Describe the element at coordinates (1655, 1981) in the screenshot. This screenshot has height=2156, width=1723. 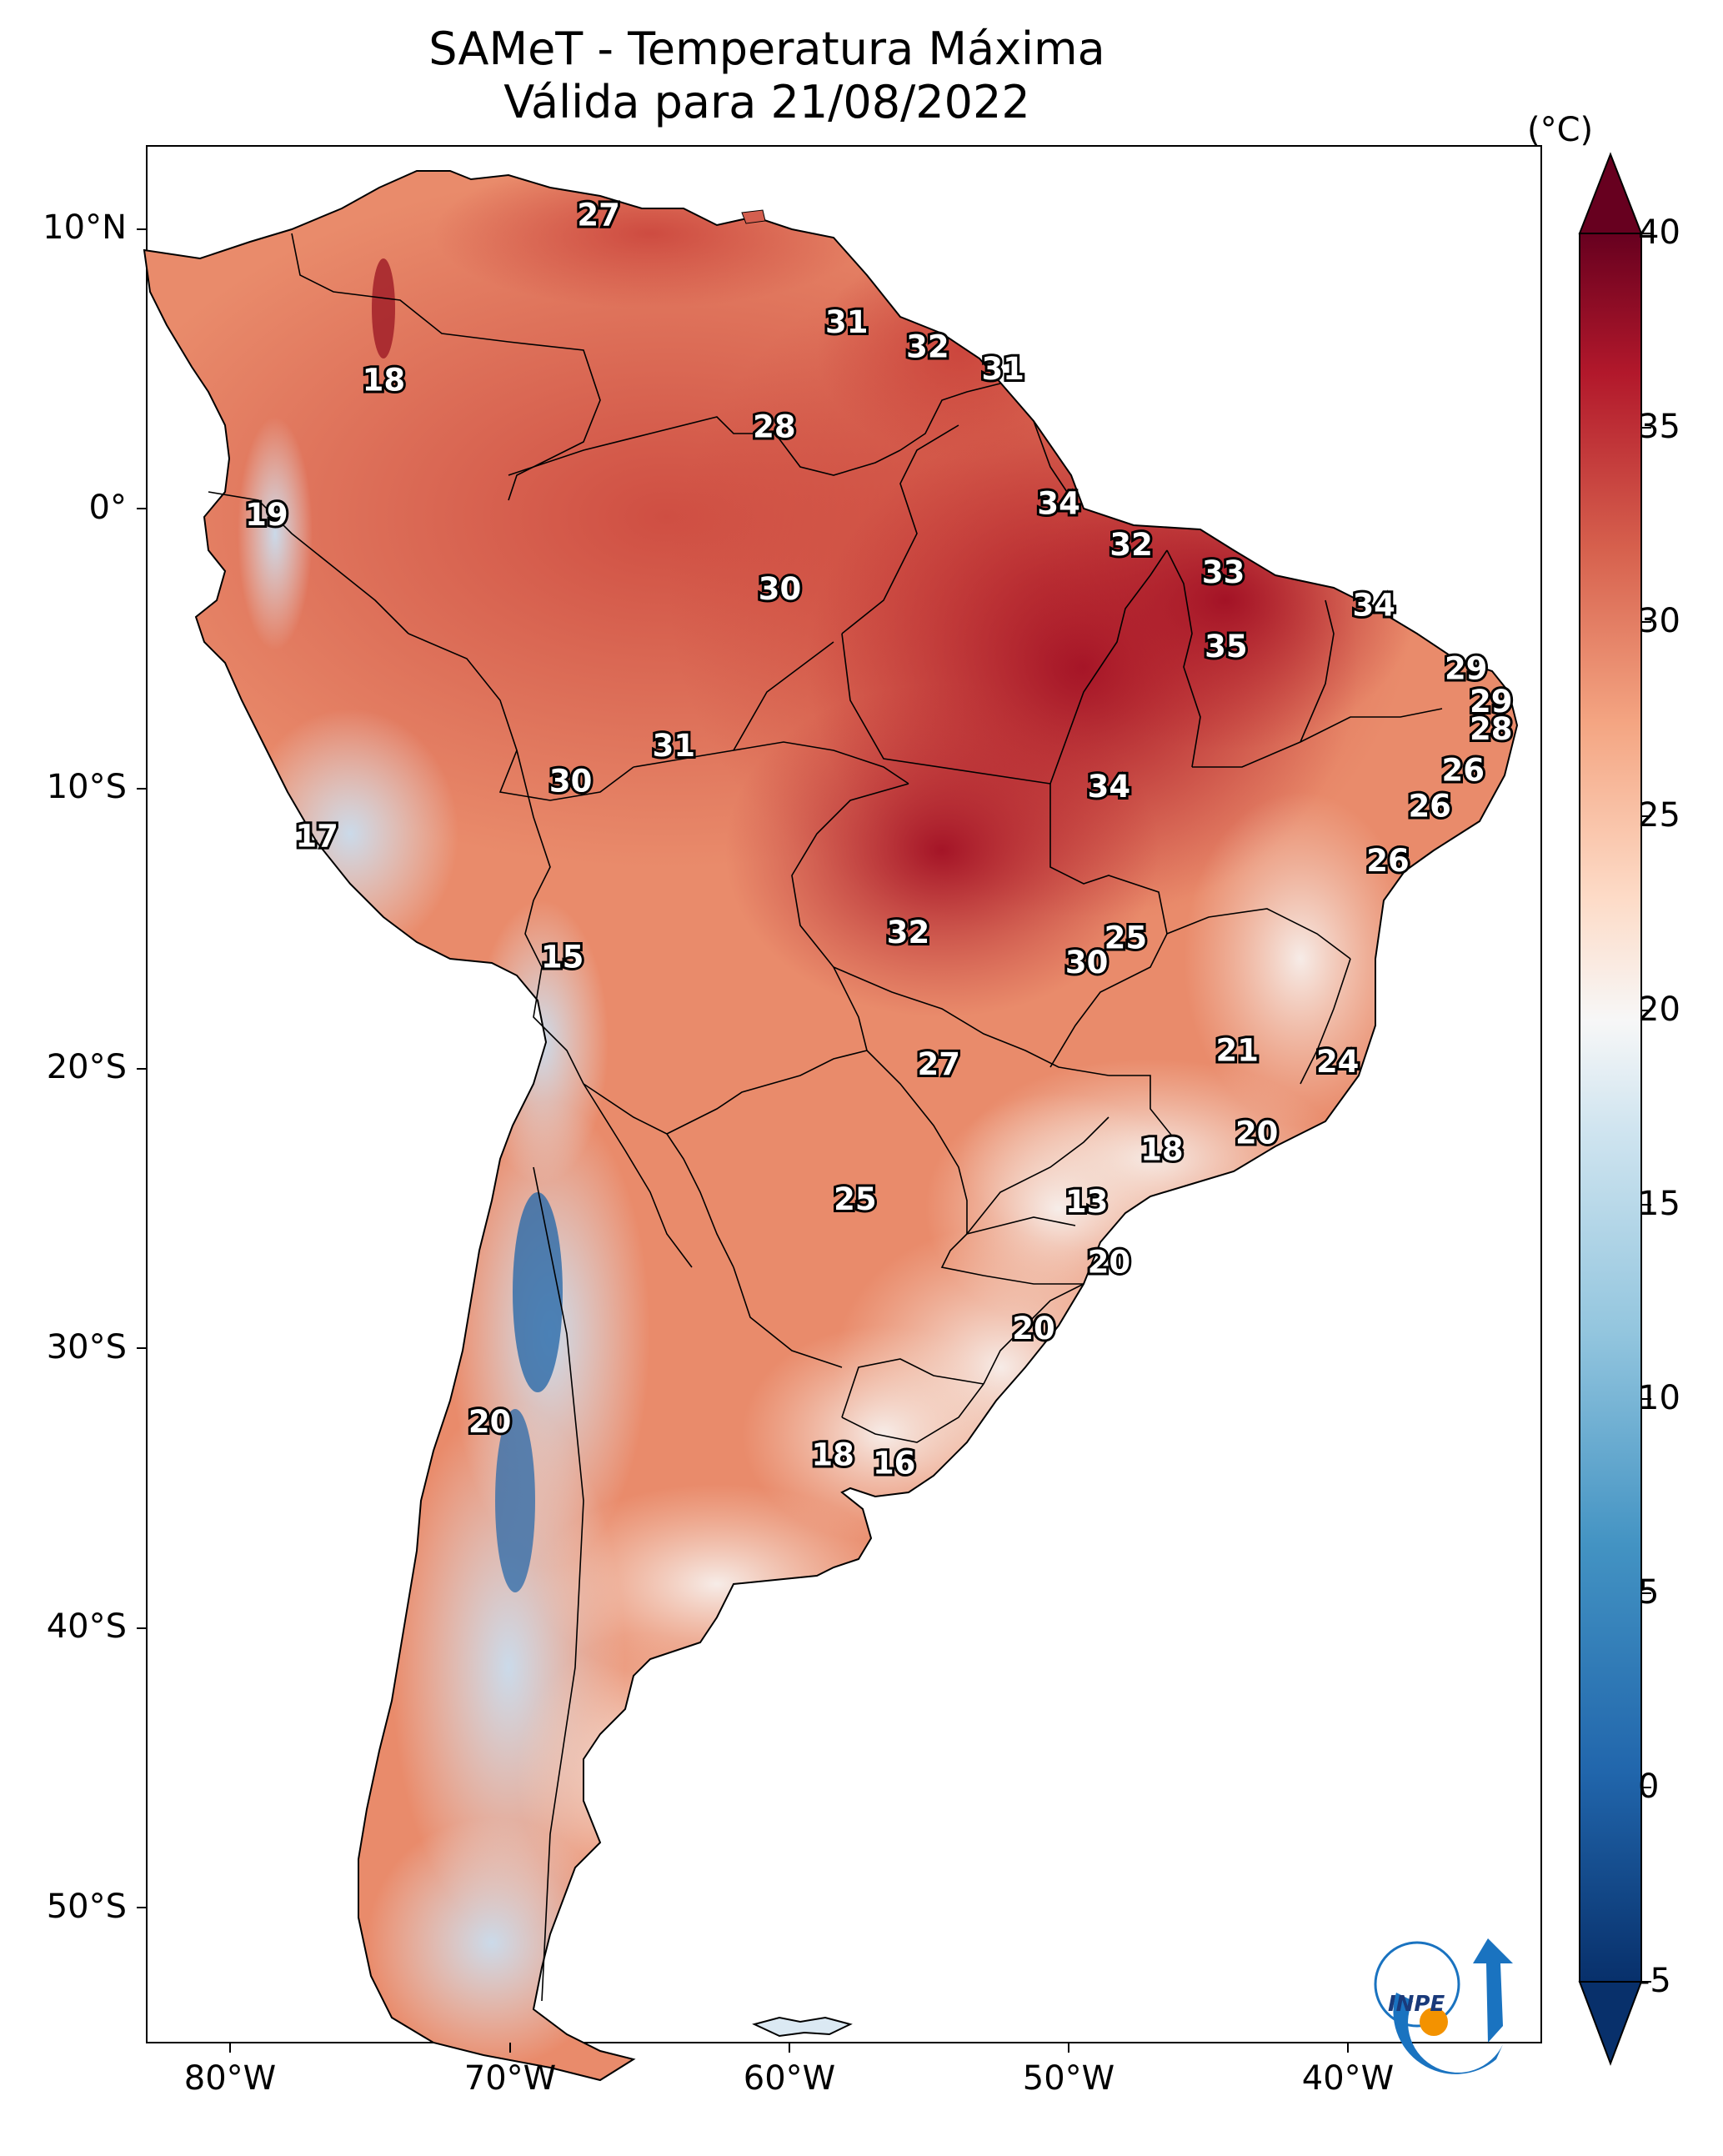
I see `colorbar-tick-label: -5` at that location.